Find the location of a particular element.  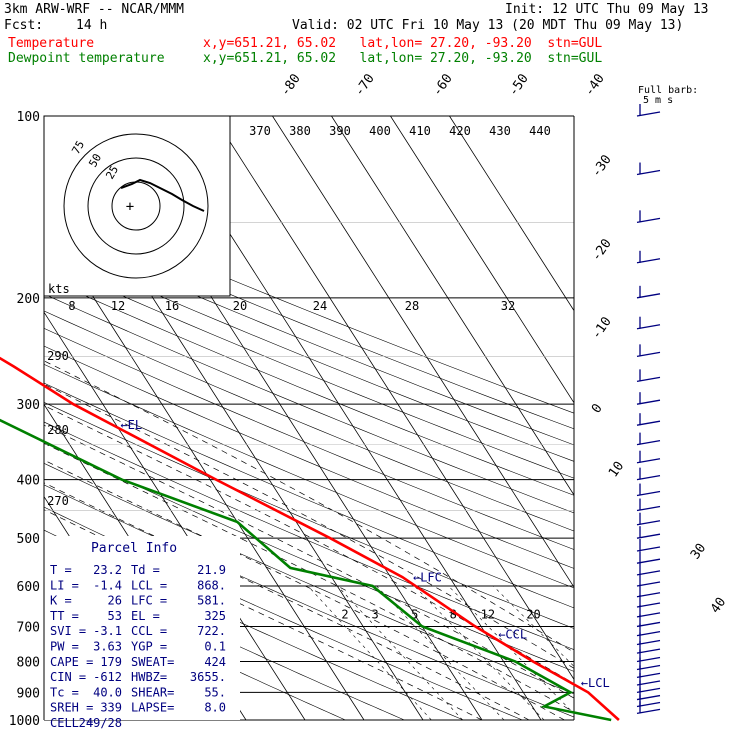

parcel-value: 722. is located at coordinates (211, 631).